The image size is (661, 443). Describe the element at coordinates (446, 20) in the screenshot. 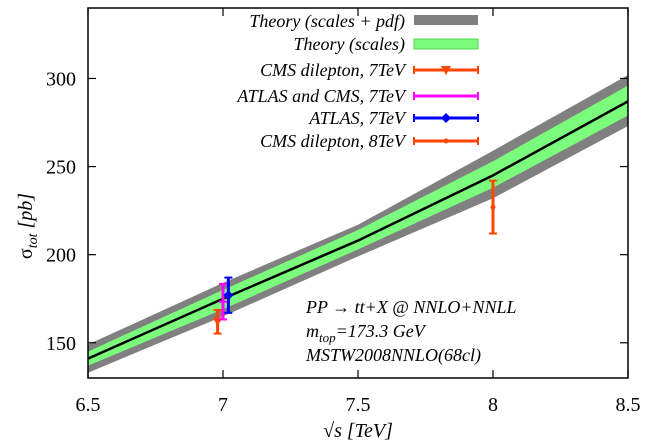

I see `legend-sample-band-pdf` at that location.